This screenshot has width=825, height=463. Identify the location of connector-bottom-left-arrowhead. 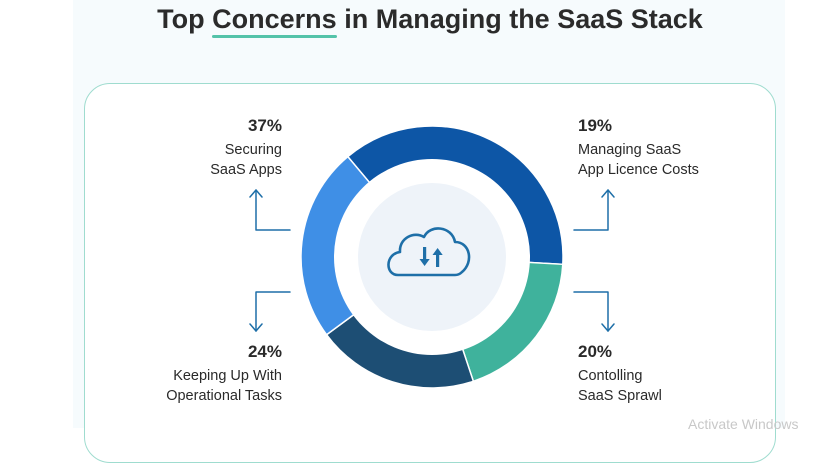
(256, 327).